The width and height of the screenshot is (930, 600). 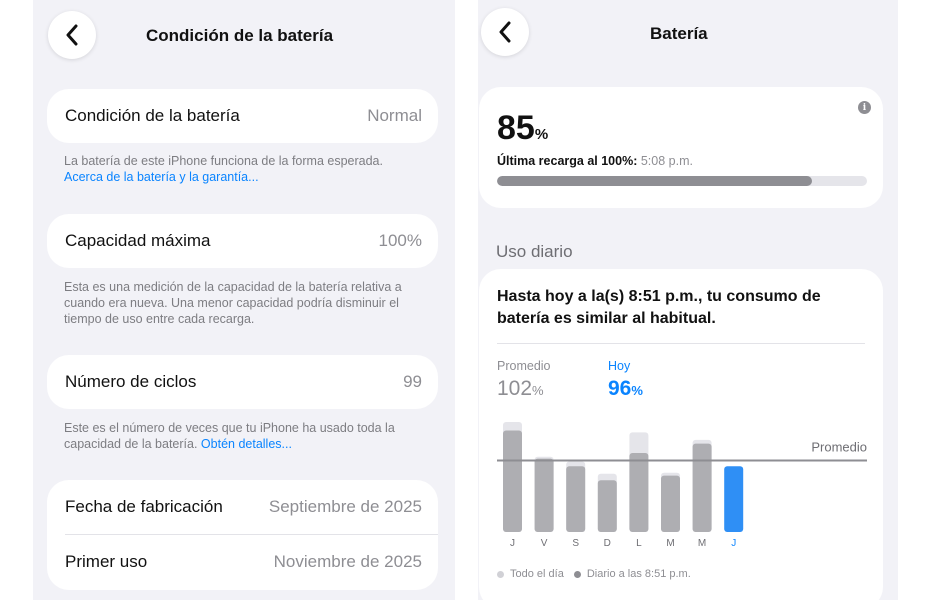 I want to click on battery-level-bar, so click(x=682, y=181).